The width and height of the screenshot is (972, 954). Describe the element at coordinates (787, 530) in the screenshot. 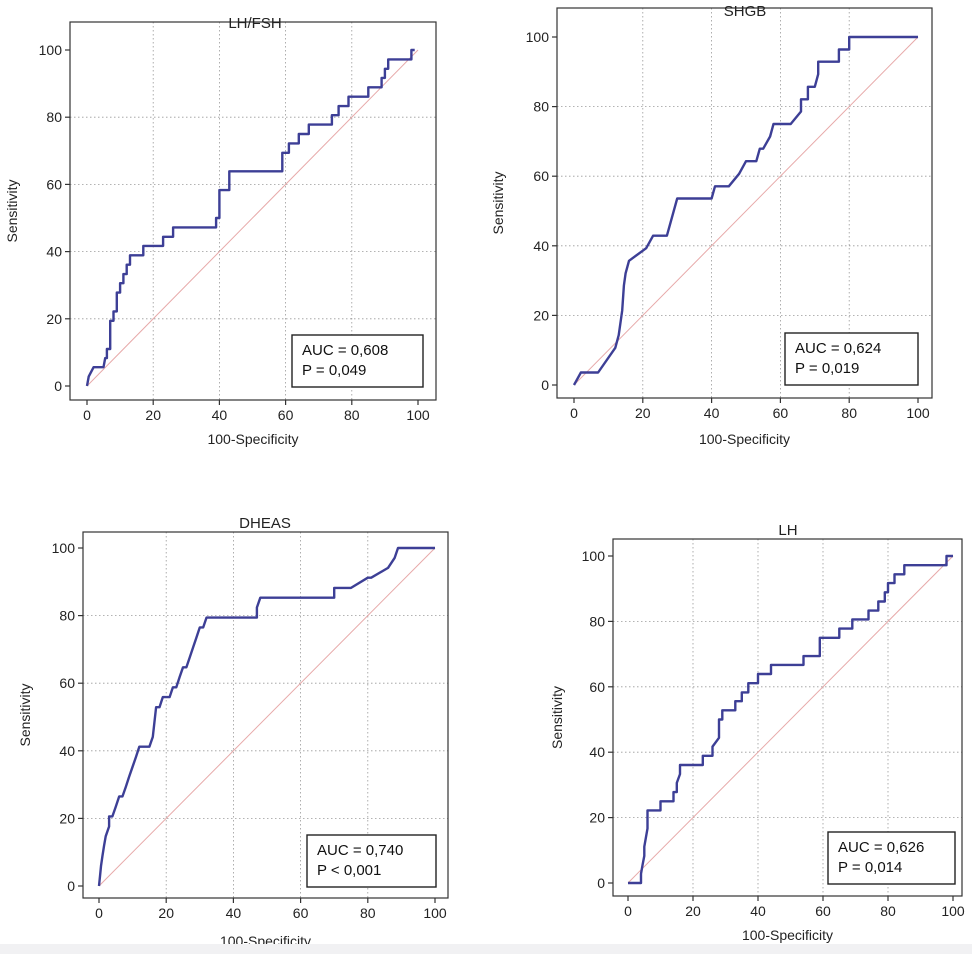

I see `chart-title: LH` at that location.